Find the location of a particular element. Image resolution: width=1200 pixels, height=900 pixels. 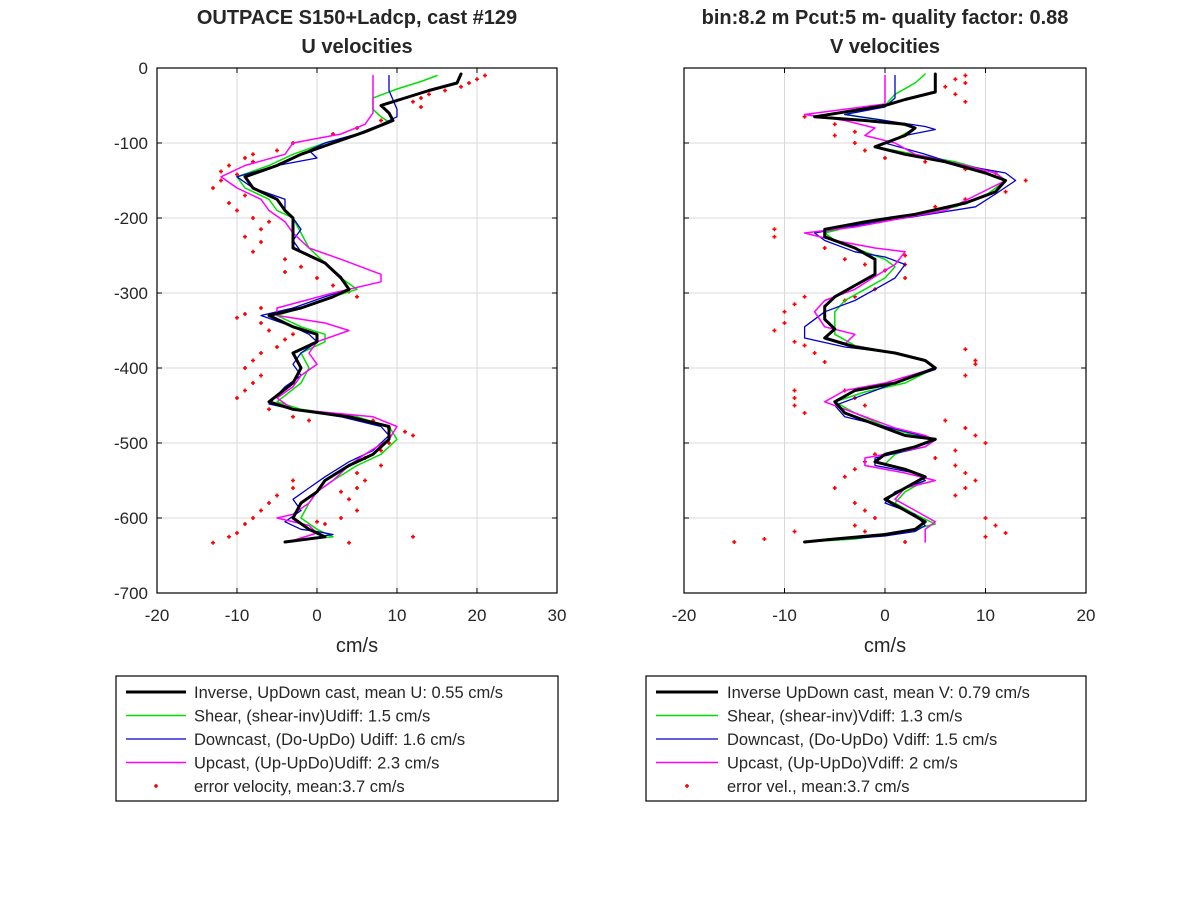

u-series is located at coordinates (349, 308).